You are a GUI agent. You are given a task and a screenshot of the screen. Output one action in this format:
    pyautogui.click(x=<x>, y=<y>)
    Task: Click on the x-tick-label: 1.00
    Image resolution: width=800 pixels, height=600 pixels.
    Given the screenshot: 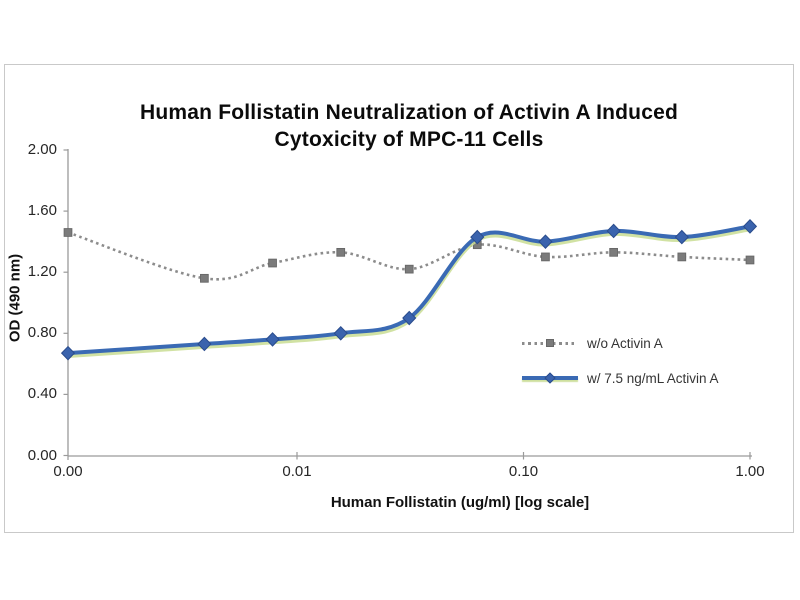 What is the action you would take?
    pyautogui.click(x=750, y=471)
    